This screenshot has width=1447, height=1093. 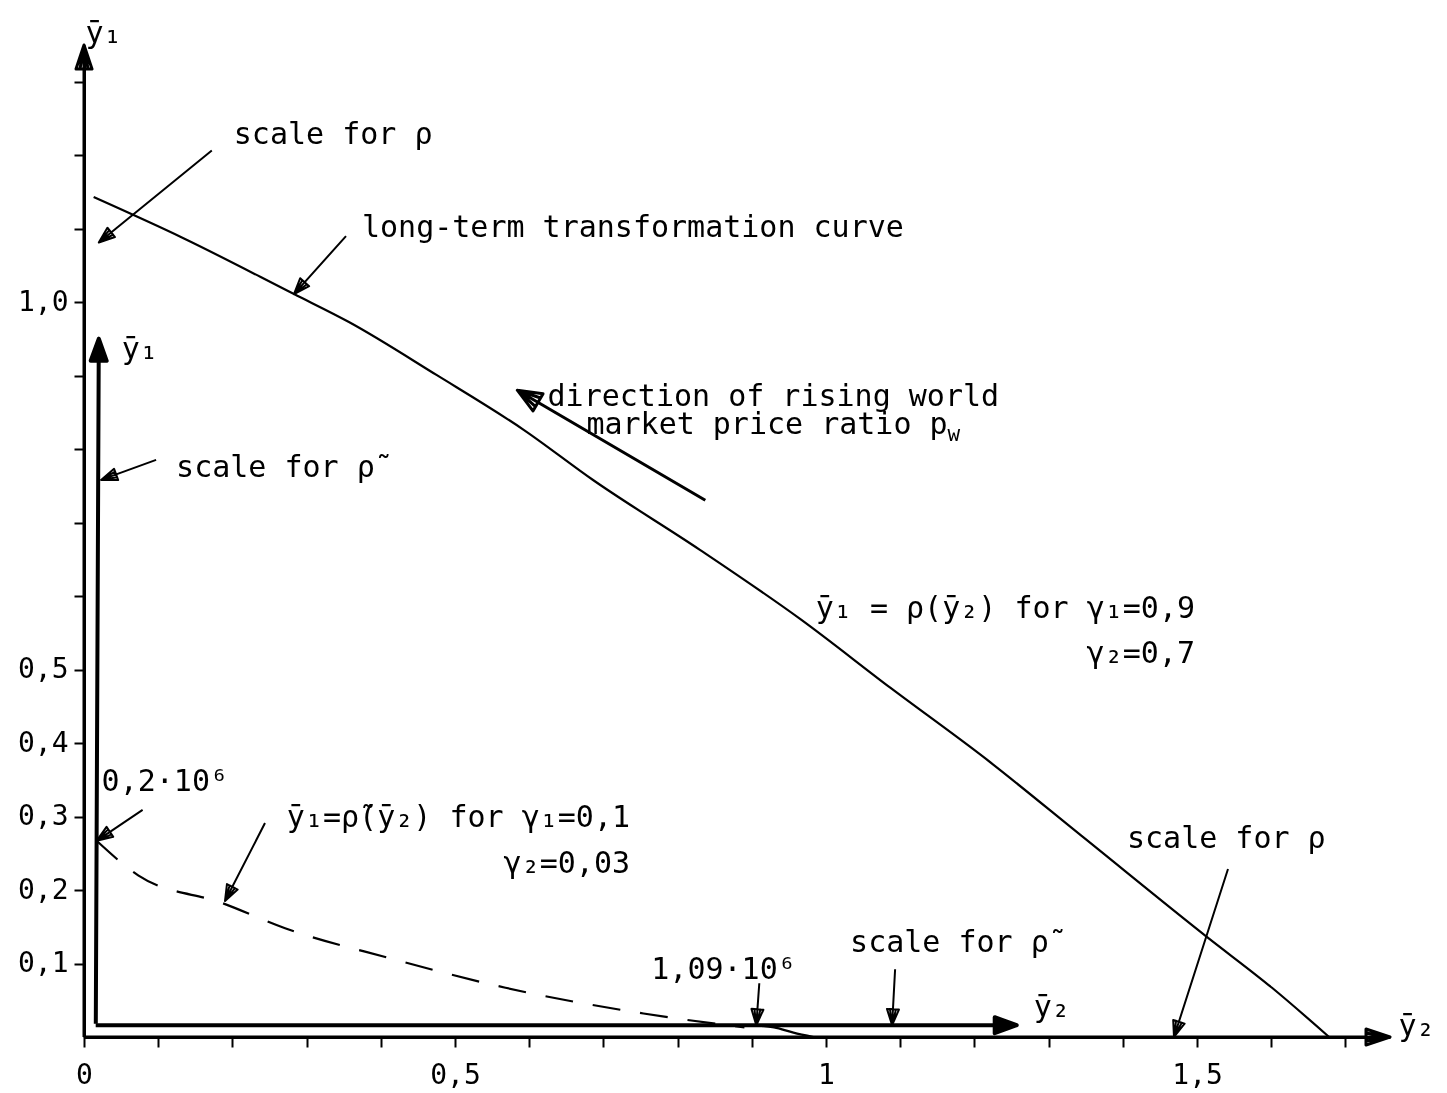 I want to click on y-tick-label: 0,3, so click(x=43, y=816).